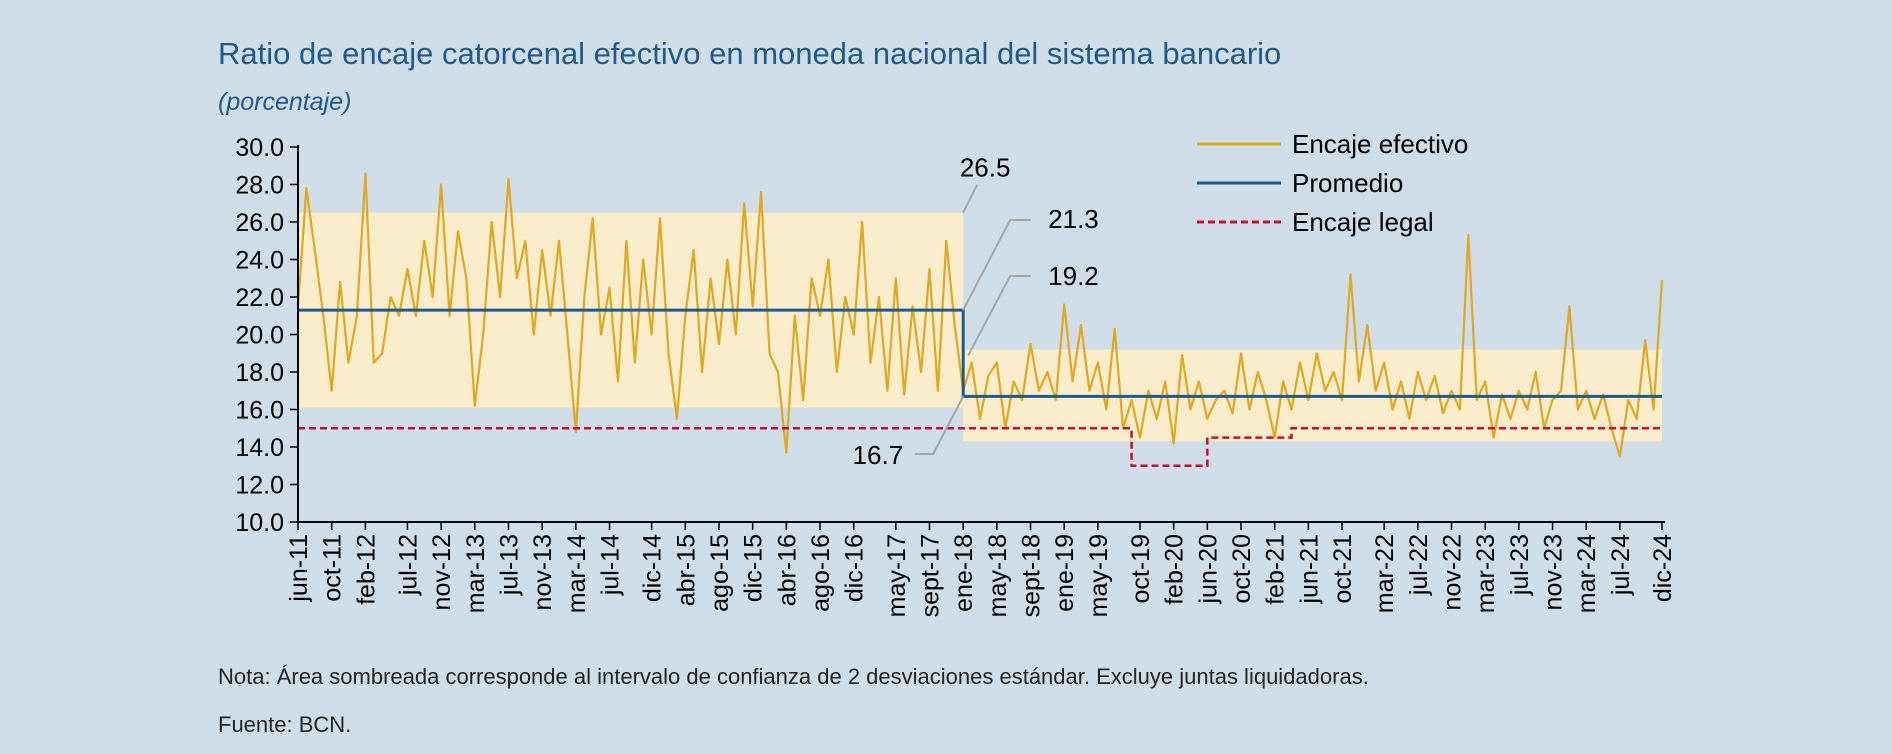  I want to click on x-tick-label: feb-21, so click(1276, 569).